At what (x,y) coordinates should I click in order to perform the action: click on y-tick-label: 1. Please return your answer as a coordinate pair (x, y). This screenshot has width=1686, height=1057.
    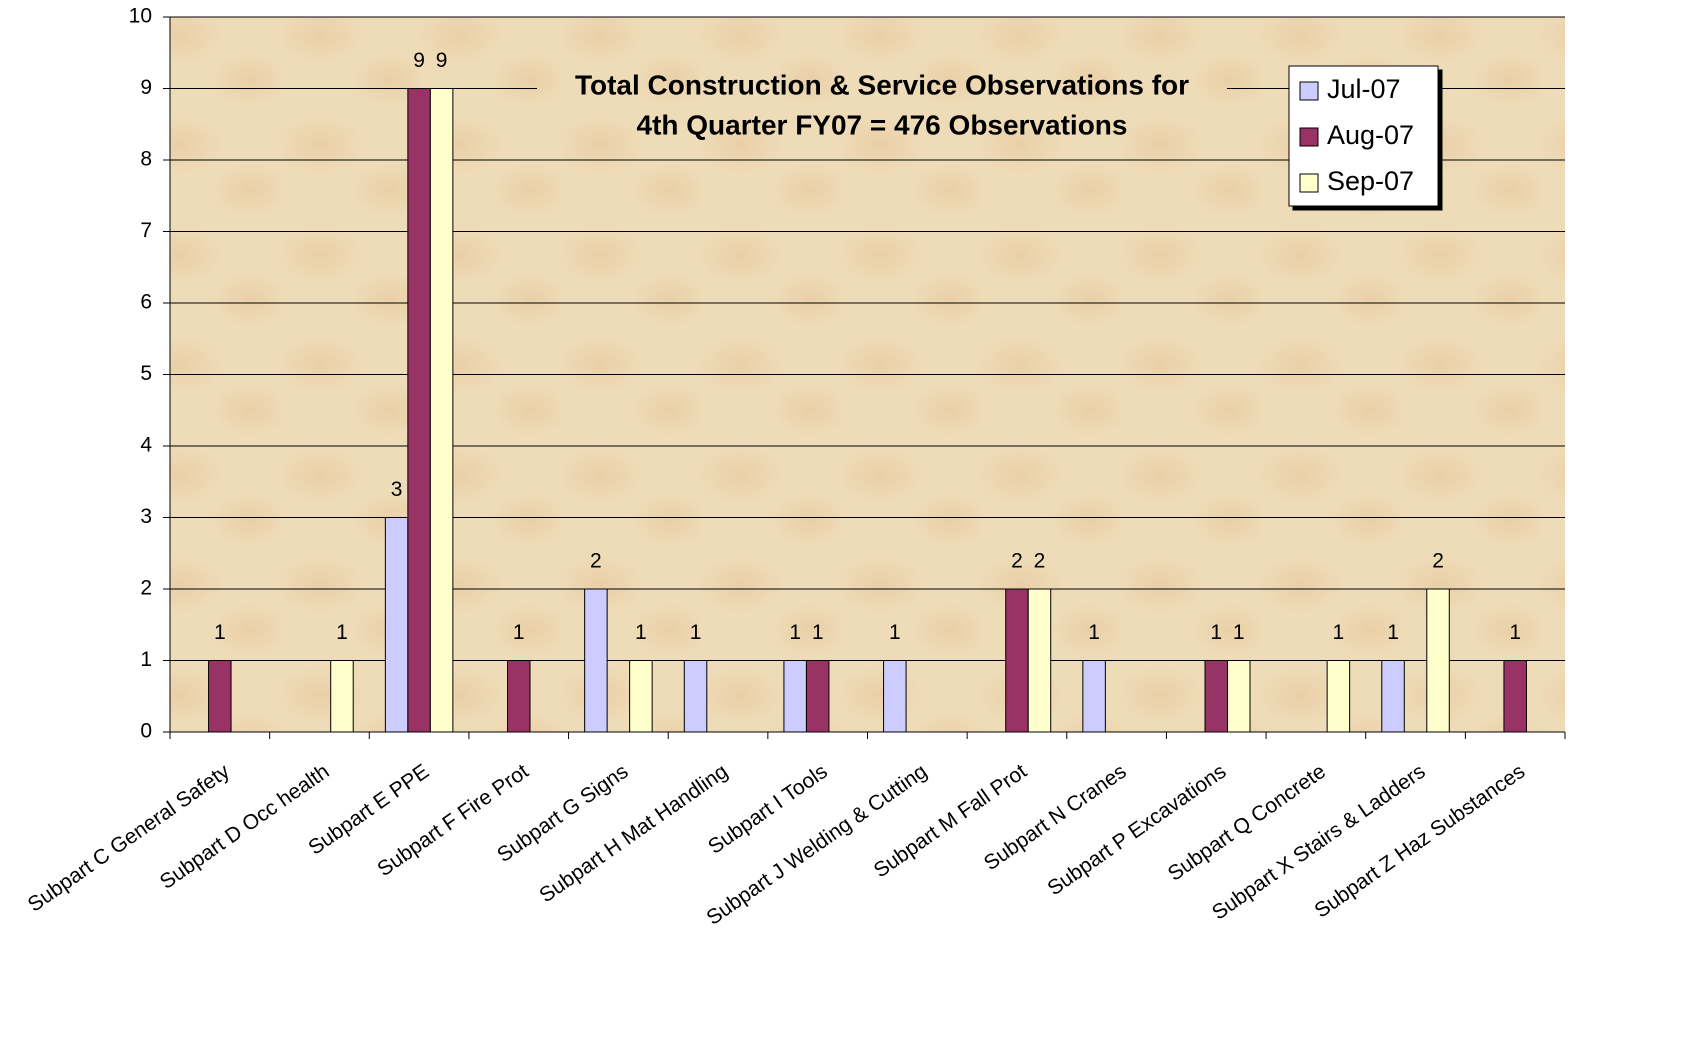
    Looking at the image, I should click on (146, 659).